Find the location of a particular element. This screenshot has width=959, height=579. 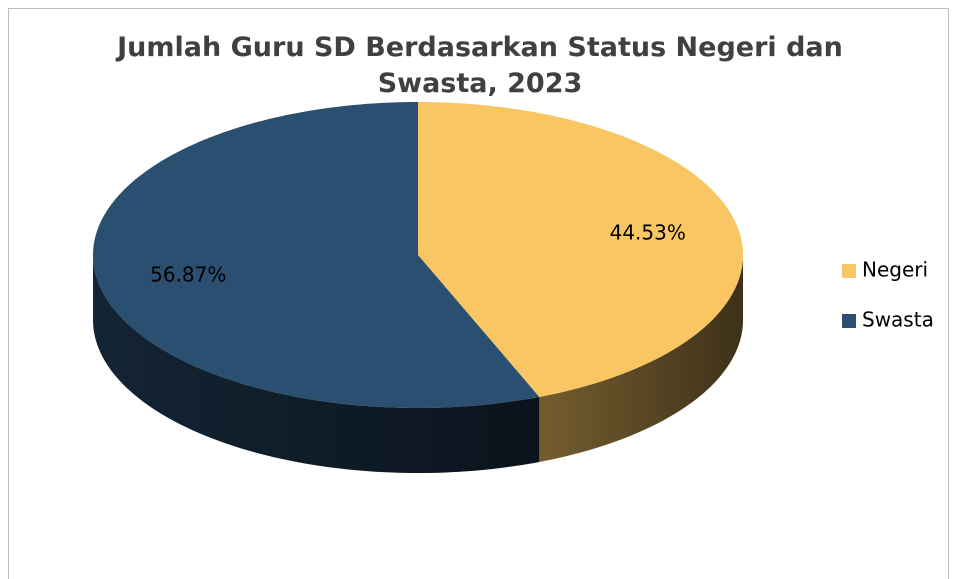

data-label: 56.87% is located at coordinates (188, 274).